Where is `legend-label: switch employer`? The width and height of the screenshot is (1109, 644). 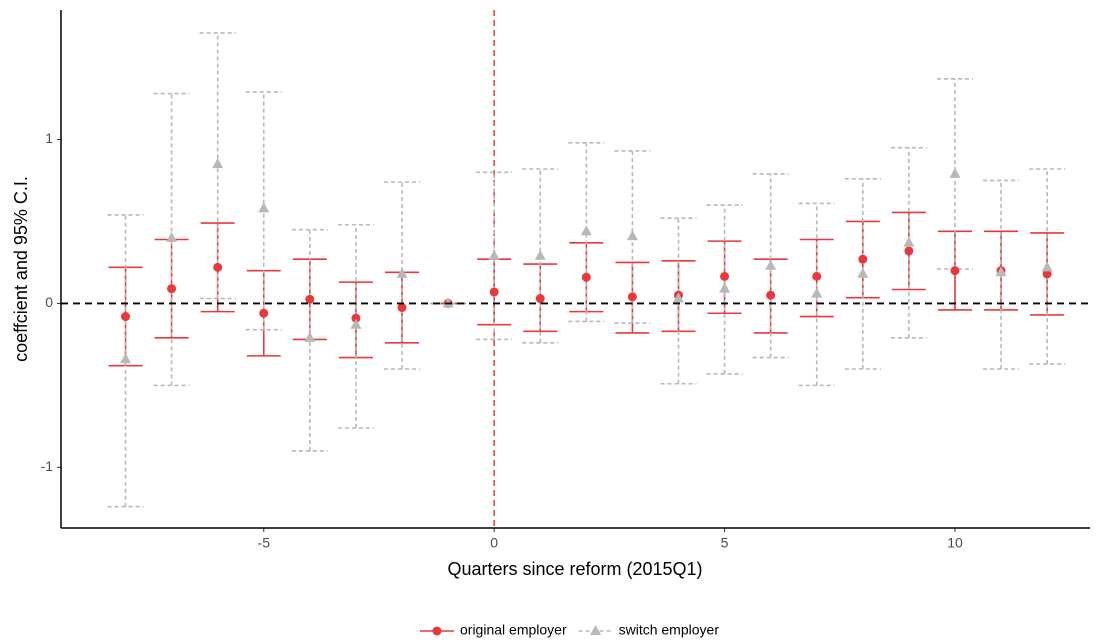
legend-label: switch employer is located at coordinates (669, 630).